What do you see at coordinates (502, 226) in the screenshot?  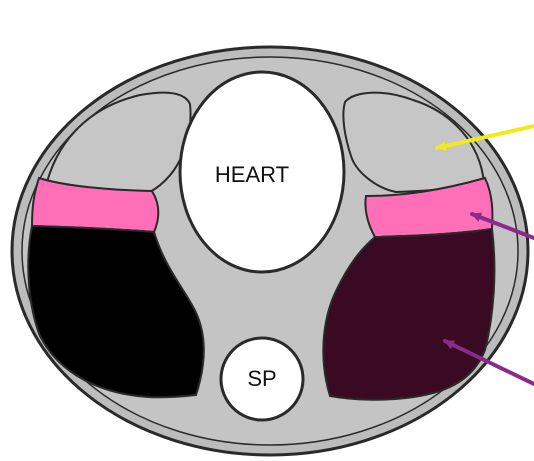 I see `purple-arrow-icon-middle` at bounding box center [502, 226].